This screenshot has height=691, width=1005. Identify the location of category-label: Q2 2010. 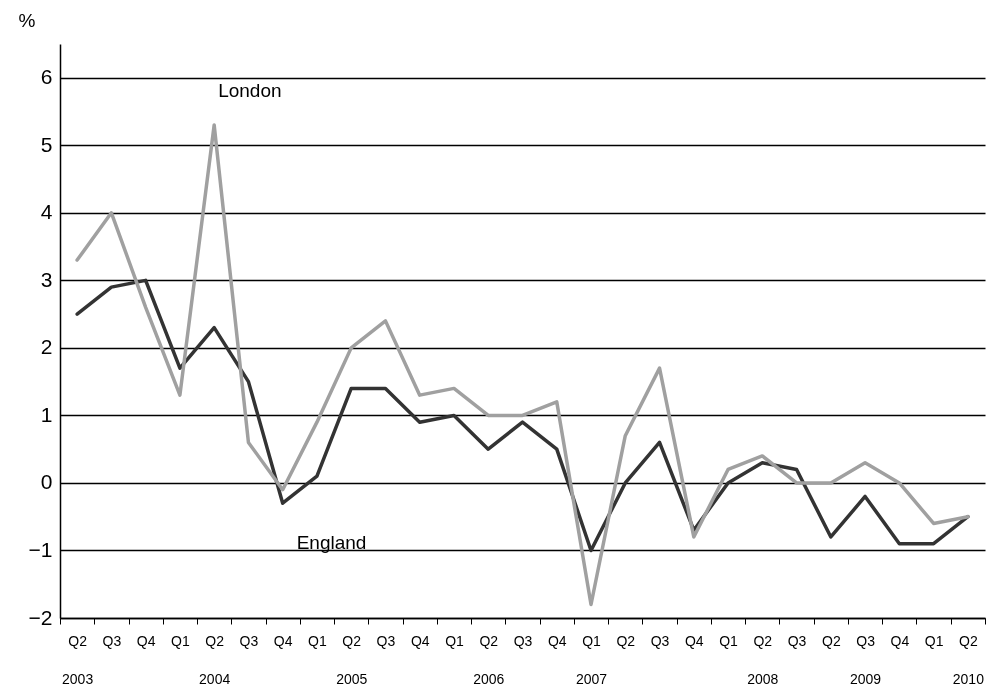
(968, 659).